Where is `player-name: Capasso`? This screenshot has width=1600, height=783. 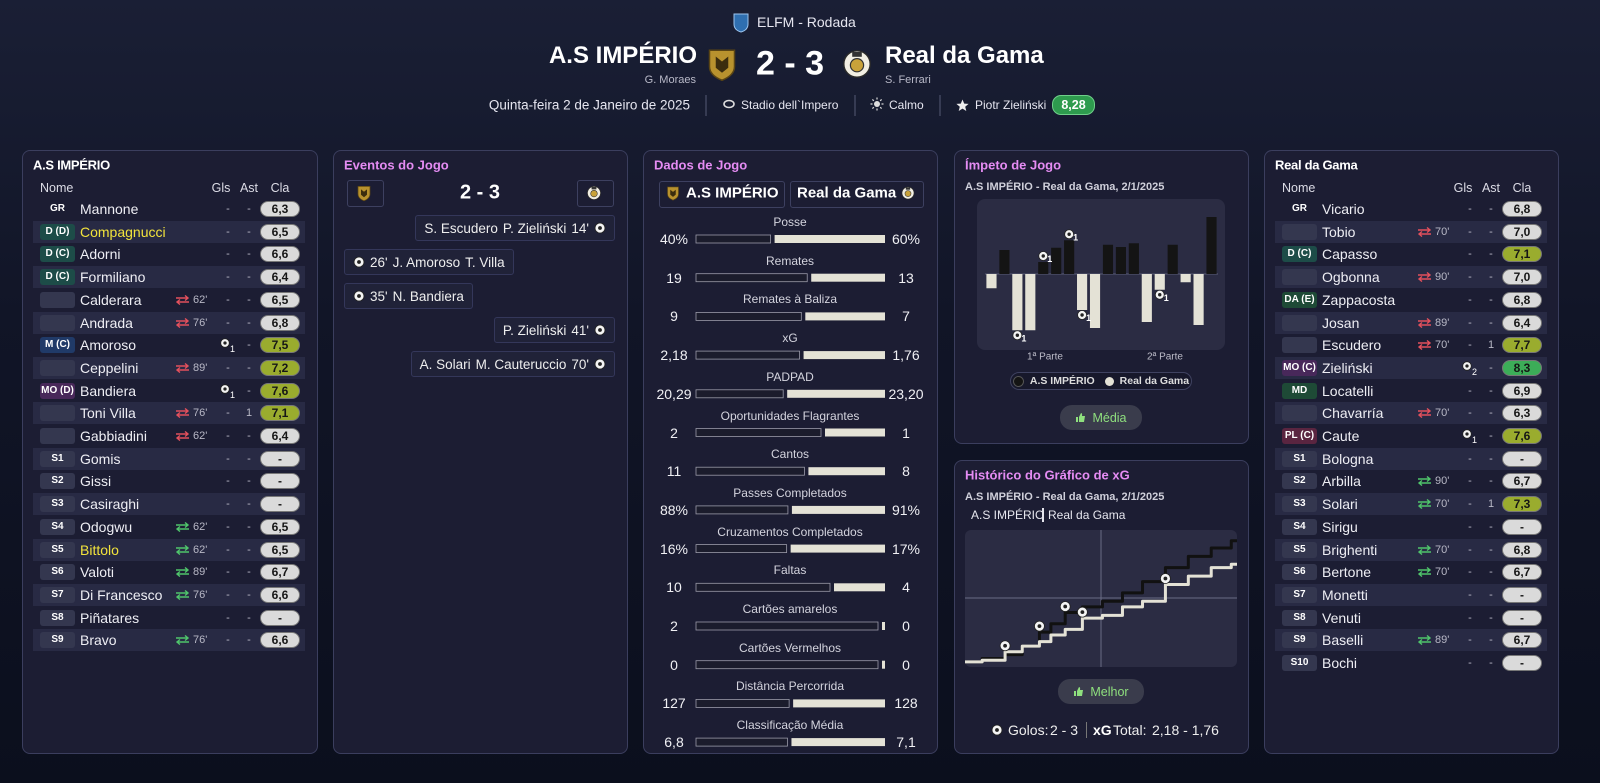
player-name: Capasso is located at coordinates (1350, 254).